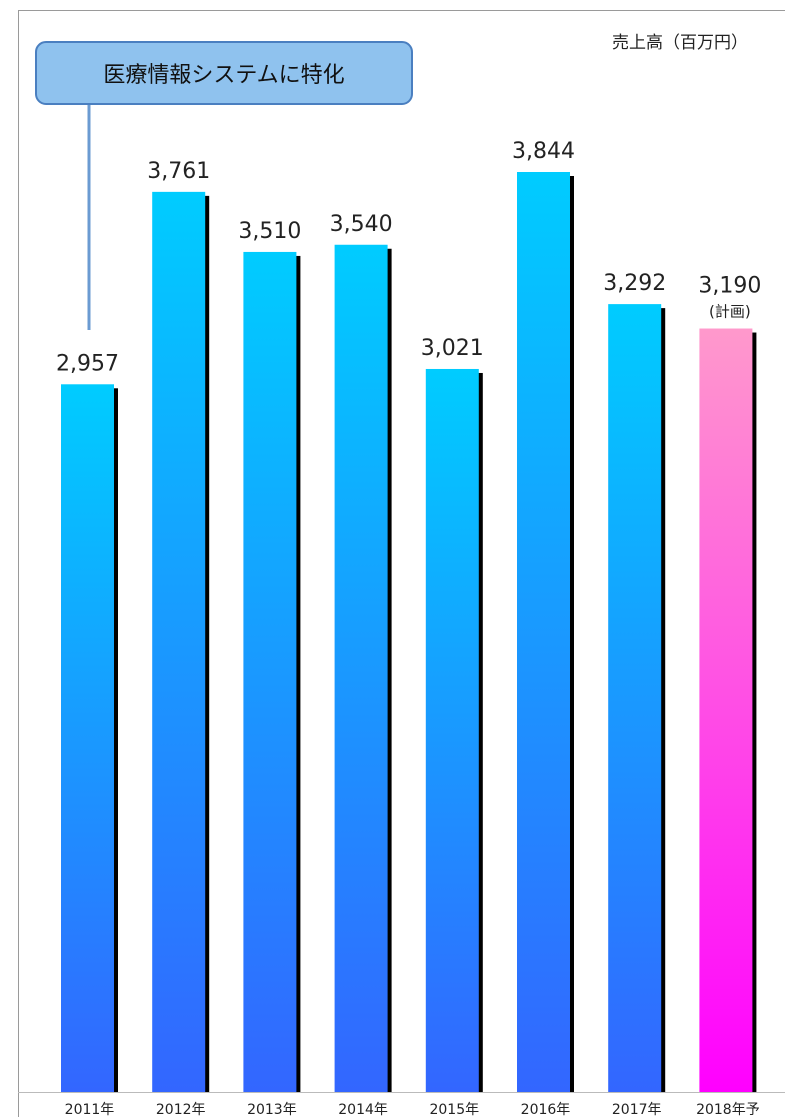 The image size is (785, 1117). I want to click on bar-value-label: 3,021, so click(452, 348).